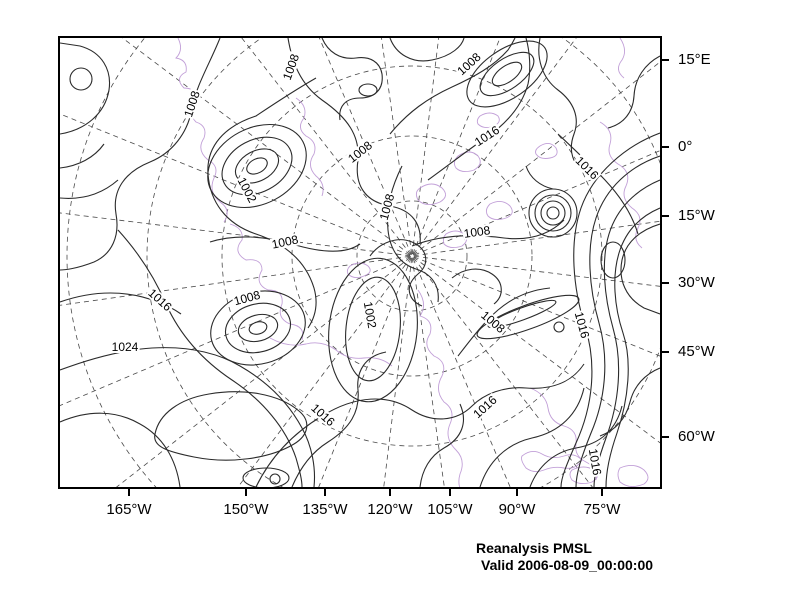 This screenshot has width=792, height=612. What do you see at coordinates (696, 215) in the screenshot?
I see `y-axis-label: 15°W` at bounding box center [696, 215].